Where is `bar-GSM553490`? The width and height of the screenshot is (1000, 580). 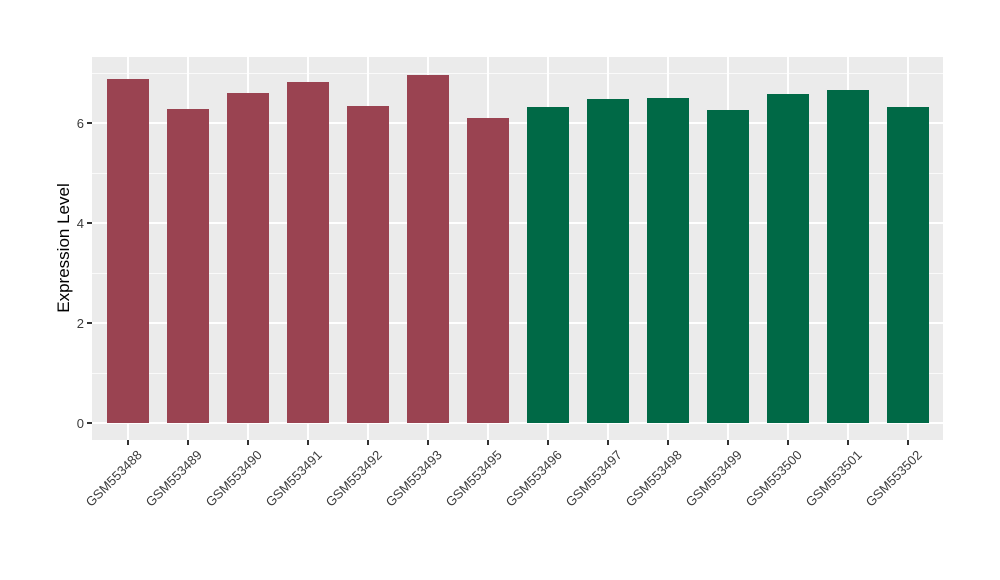 bar-GSM553490 is located at coordinates (248, 257).